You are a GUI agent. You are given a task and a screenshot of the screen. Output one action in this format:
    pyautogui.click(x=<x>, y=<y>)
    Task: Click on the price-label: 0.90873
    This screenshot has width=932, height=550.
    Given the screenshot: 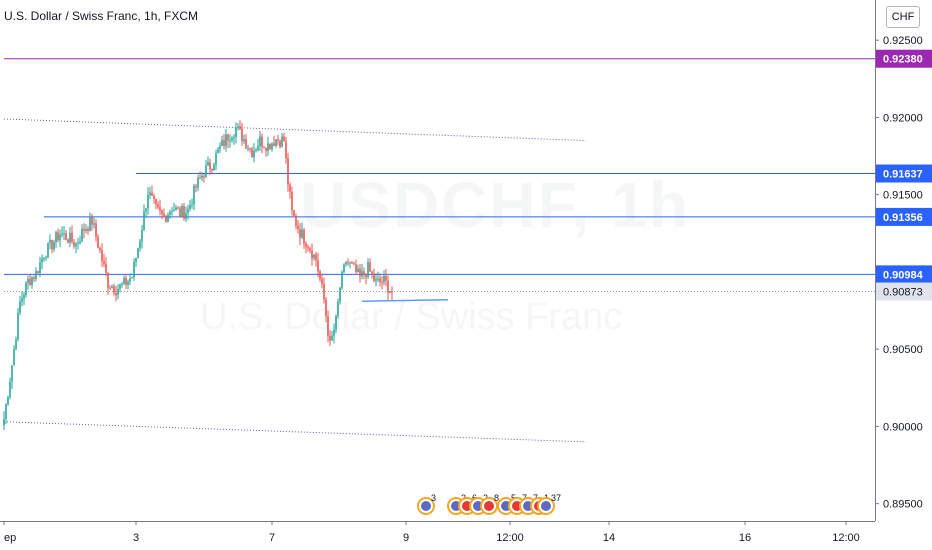 What is the action you would take?
    pyautogui.click(x=904, y=291)
    